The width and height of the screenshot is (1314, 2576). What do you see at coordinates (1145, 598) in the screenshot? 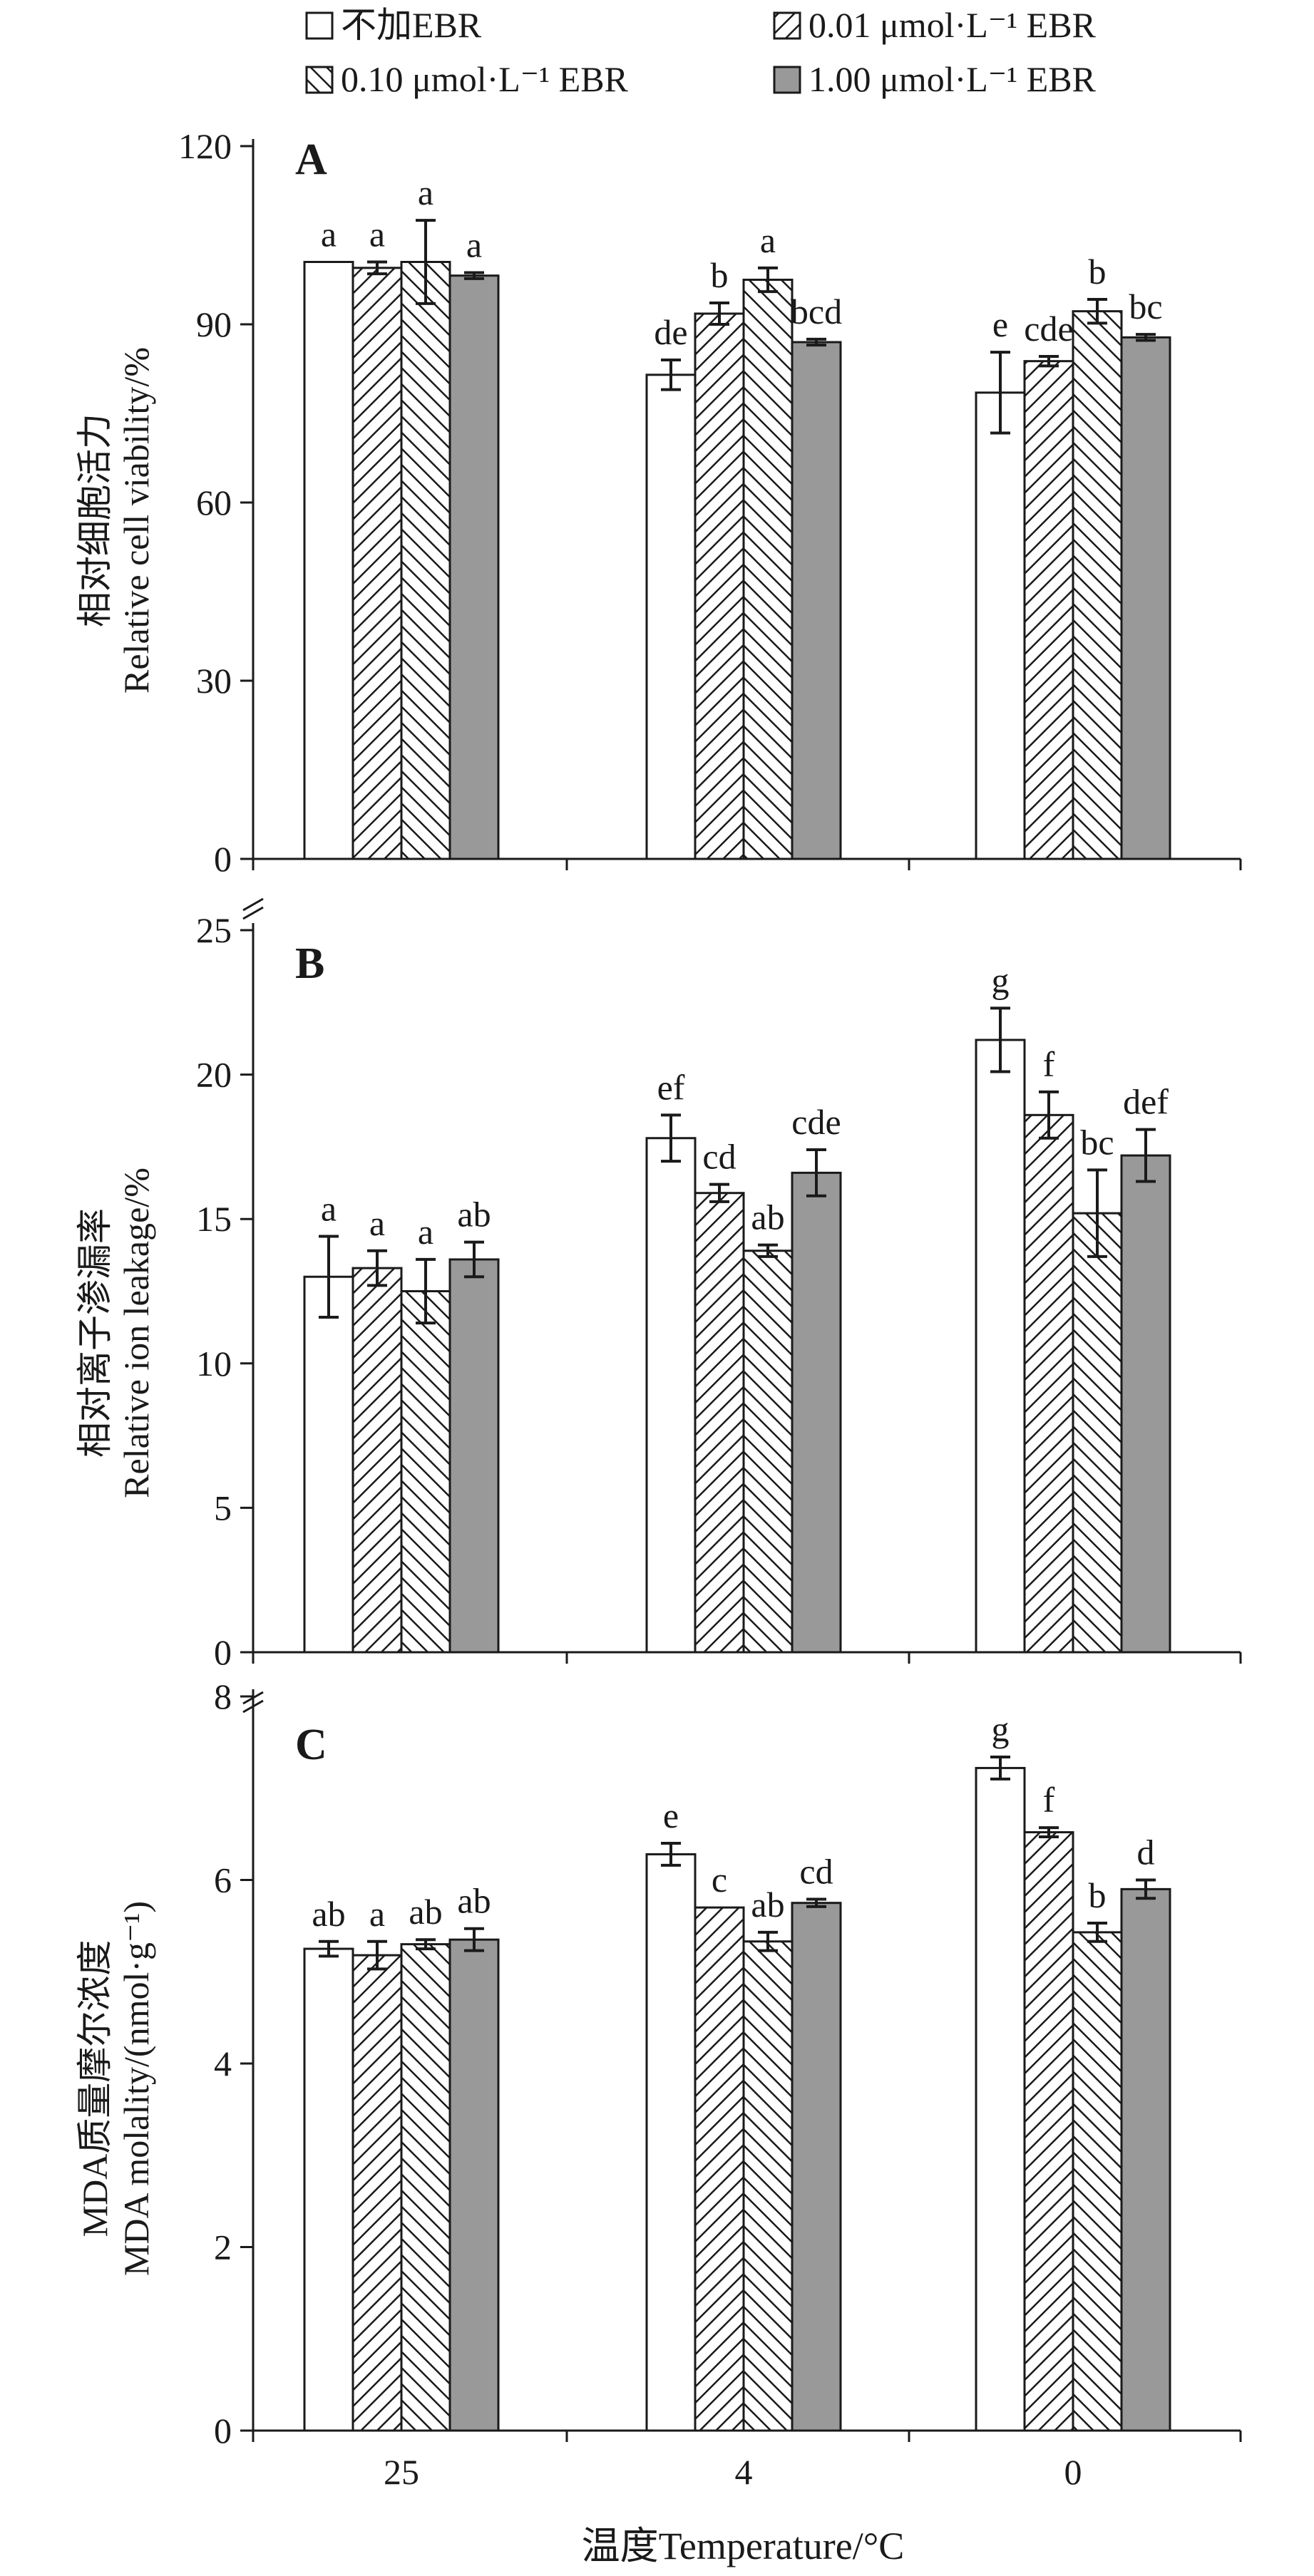
I see `panel-a-bar-0-s4` at bounding box center [1145, 598].